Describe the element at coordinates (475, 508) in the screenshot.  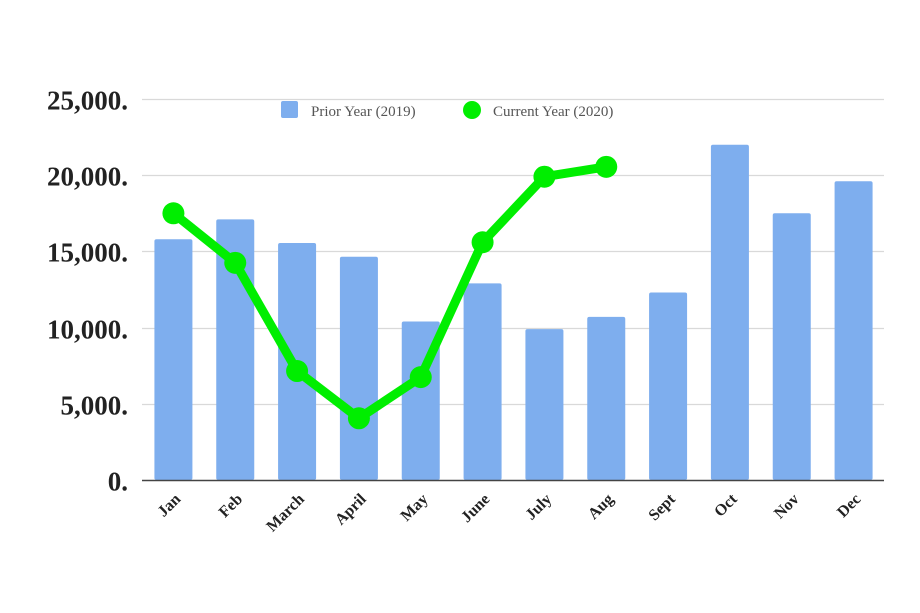
I see `x-tick-label: June` at that location.